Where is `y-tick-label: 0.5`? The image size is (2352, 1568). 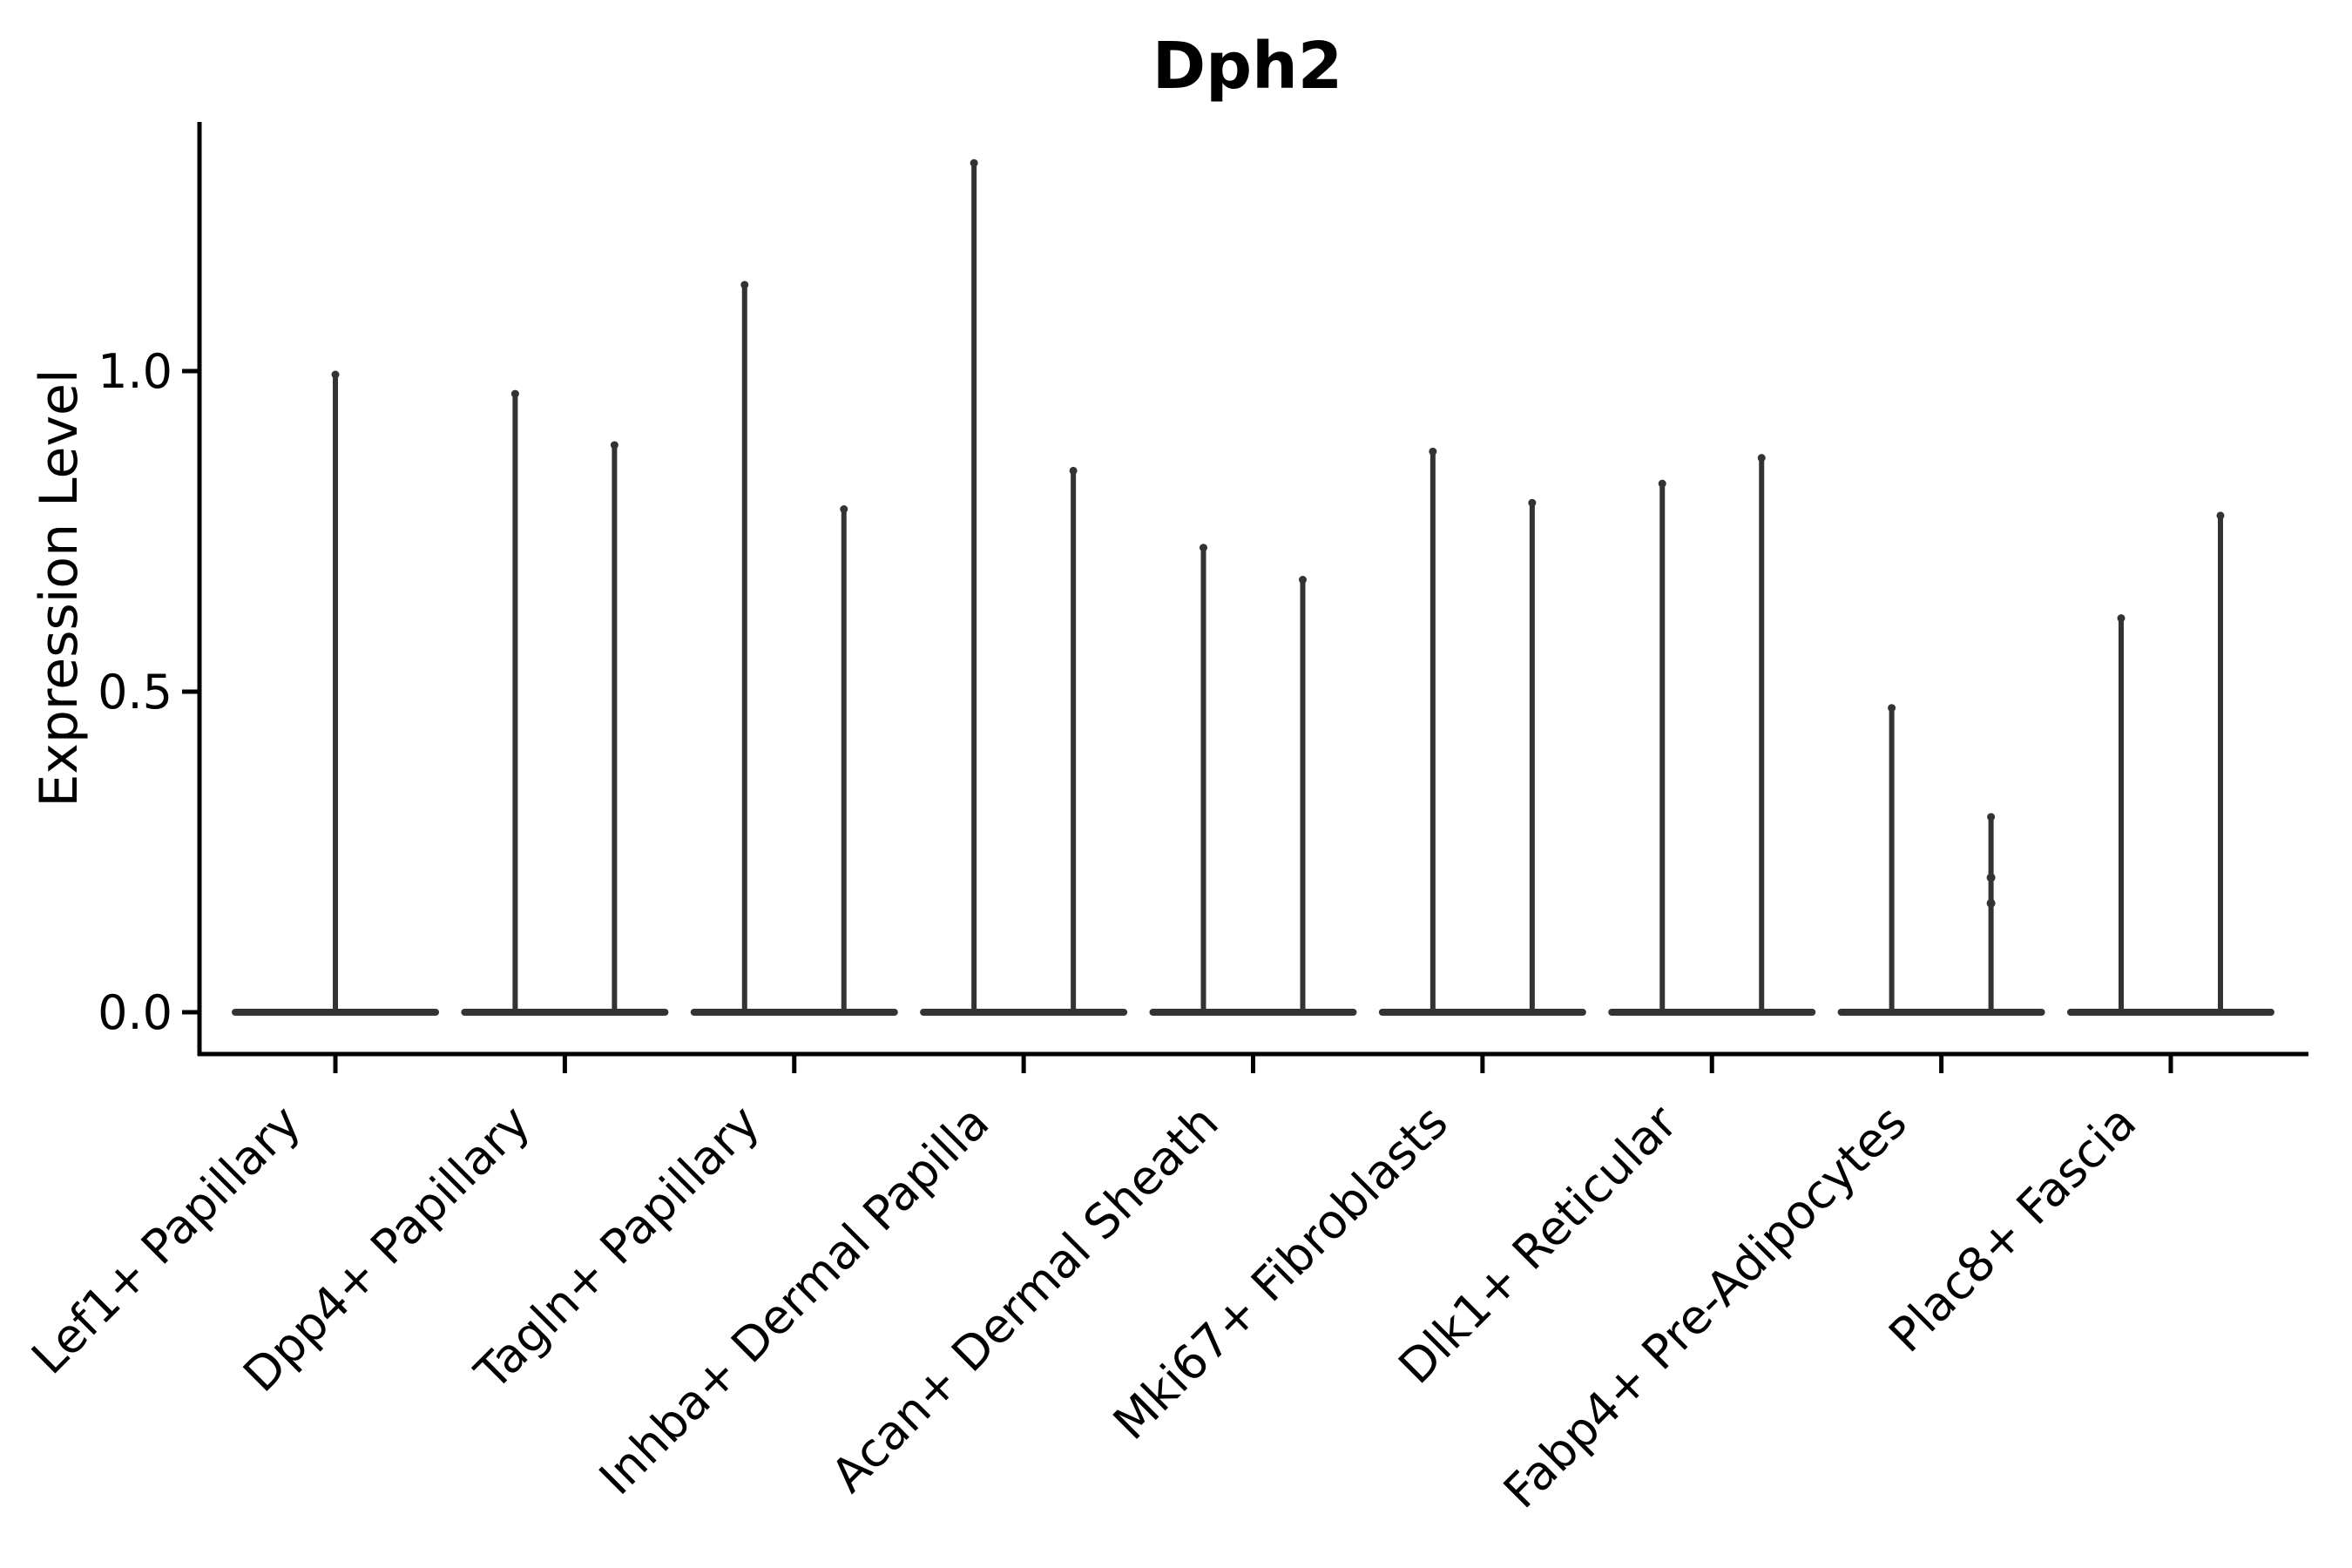 y-tick-label: 0.5 is located at coordinates (135, 692).